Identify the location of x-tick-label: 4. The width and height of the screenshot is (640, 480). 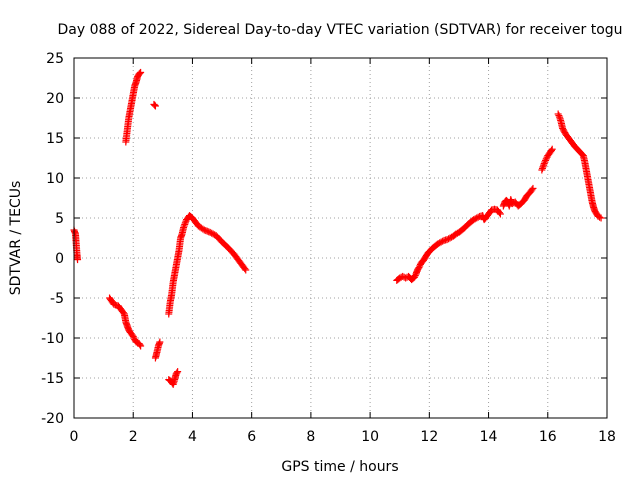
(192, 437).